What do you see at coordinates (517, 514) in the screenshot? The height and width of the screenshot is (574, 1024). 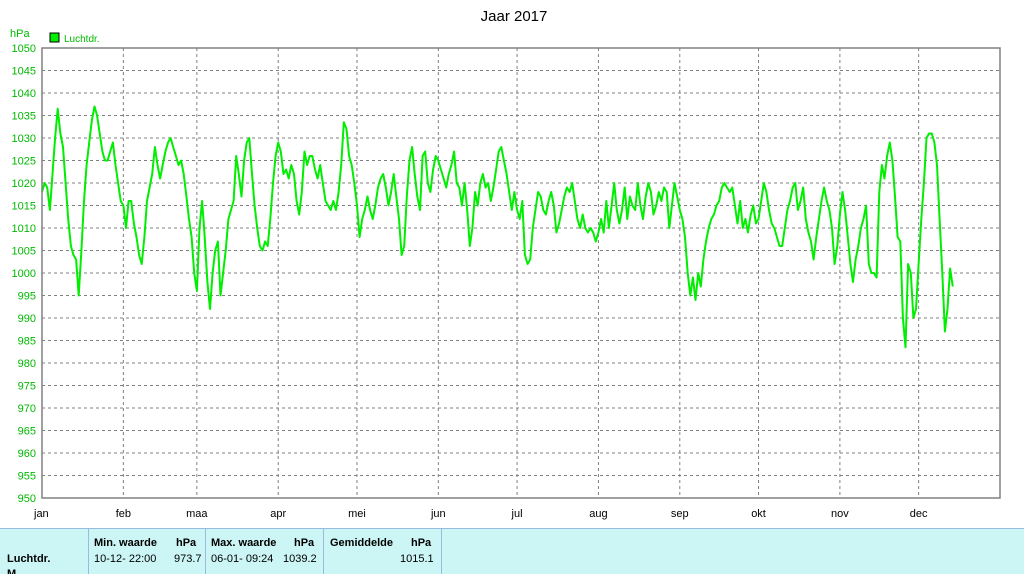 I see `x-tick-label: jul` at bounding box center [517, 514].